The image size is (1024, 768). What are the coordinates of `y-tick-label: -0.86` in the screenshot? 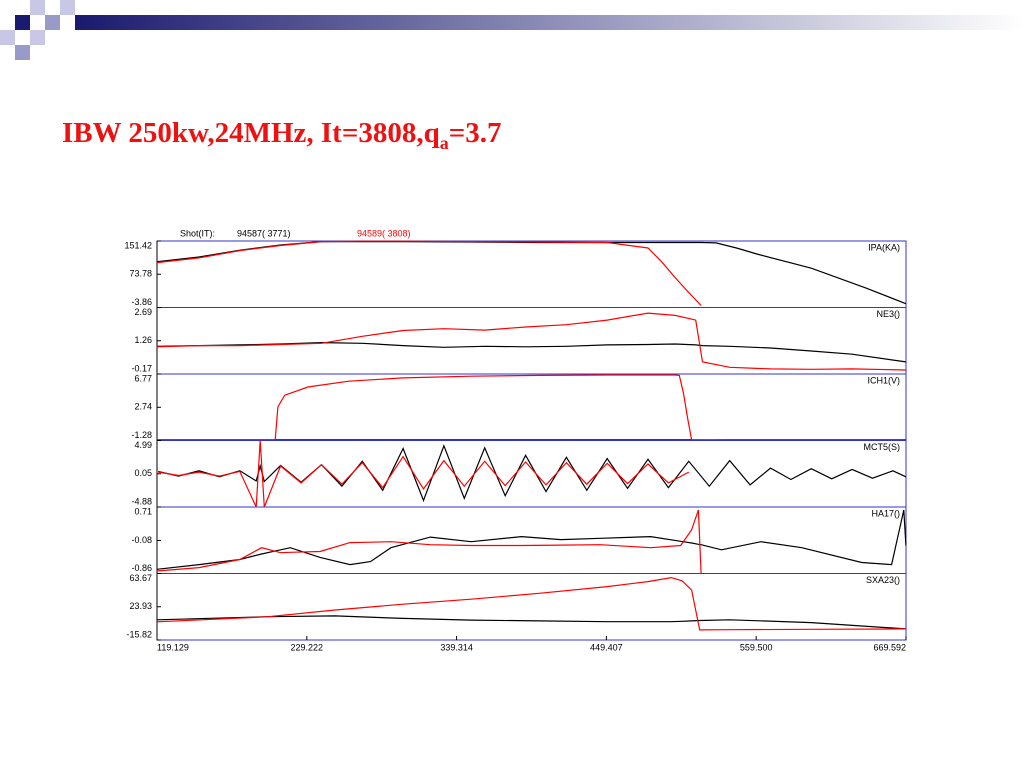 It's located at (141, 568).